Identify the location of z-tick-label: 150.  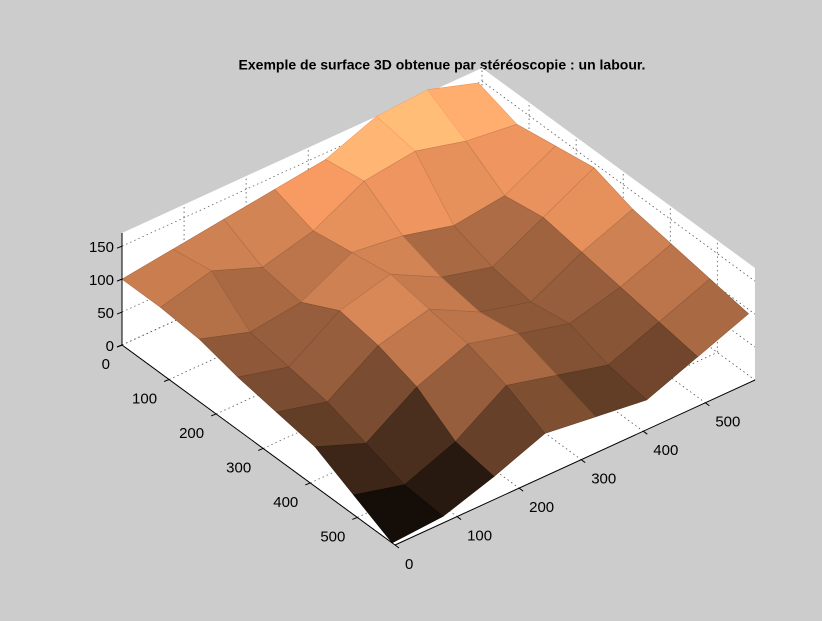
(101, 247).